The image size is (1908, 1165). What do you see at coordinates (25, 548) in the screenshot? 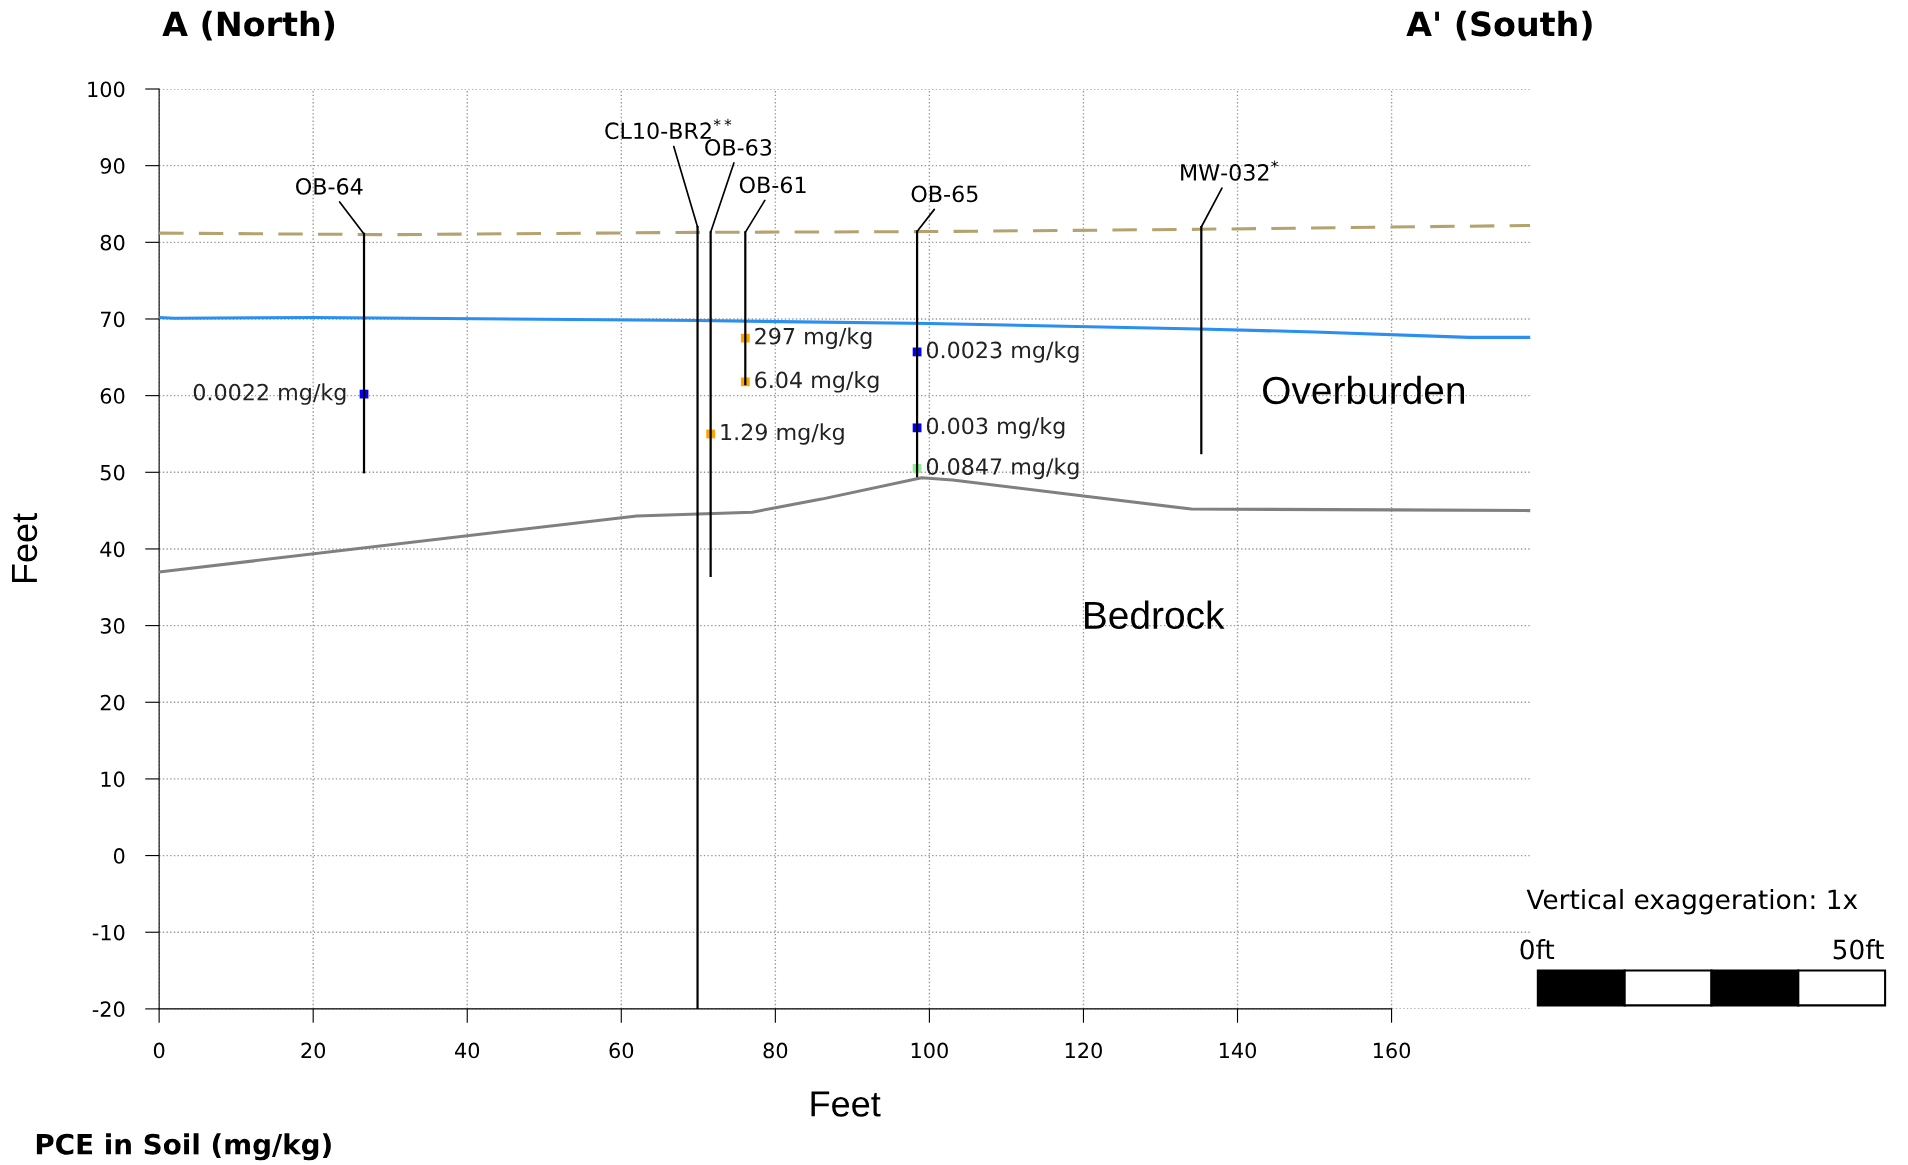
I see `y-axis-title: Feet` at bounding box center [25, 548].